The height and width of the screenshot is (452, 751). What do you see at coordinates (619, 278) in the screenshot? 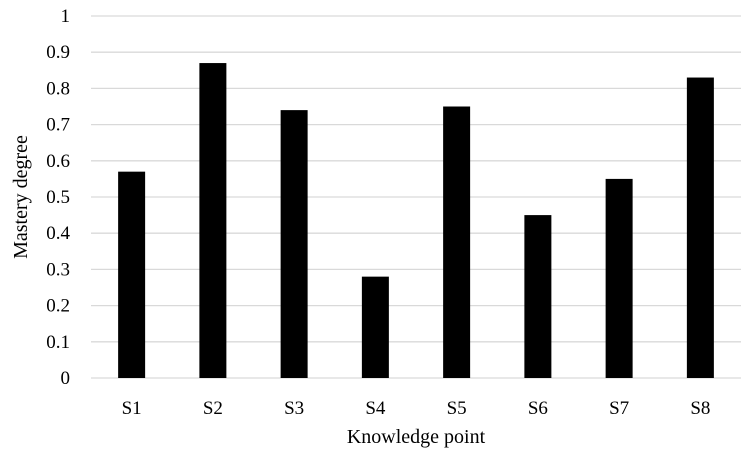
I see `bar-s7` at bounding box center [619, 278].